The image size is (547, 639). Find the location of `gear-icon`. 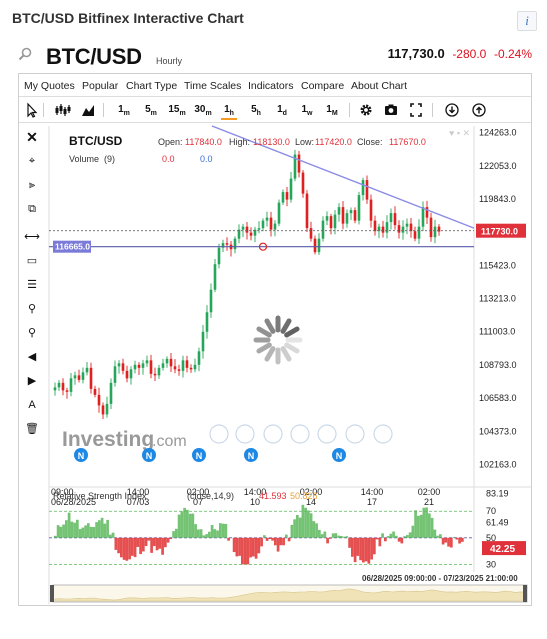

gear-icon is located at coordinates (366, 110).